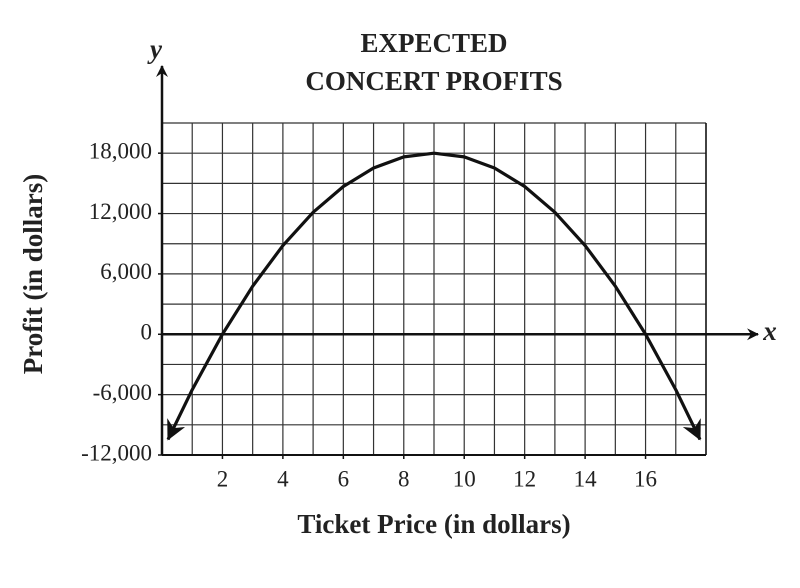 The width and height of the screenshot is (800, 588). Describe the element at coordinates (769, 331) in the screenshot. I see `x-axis-letter: x` at that location.